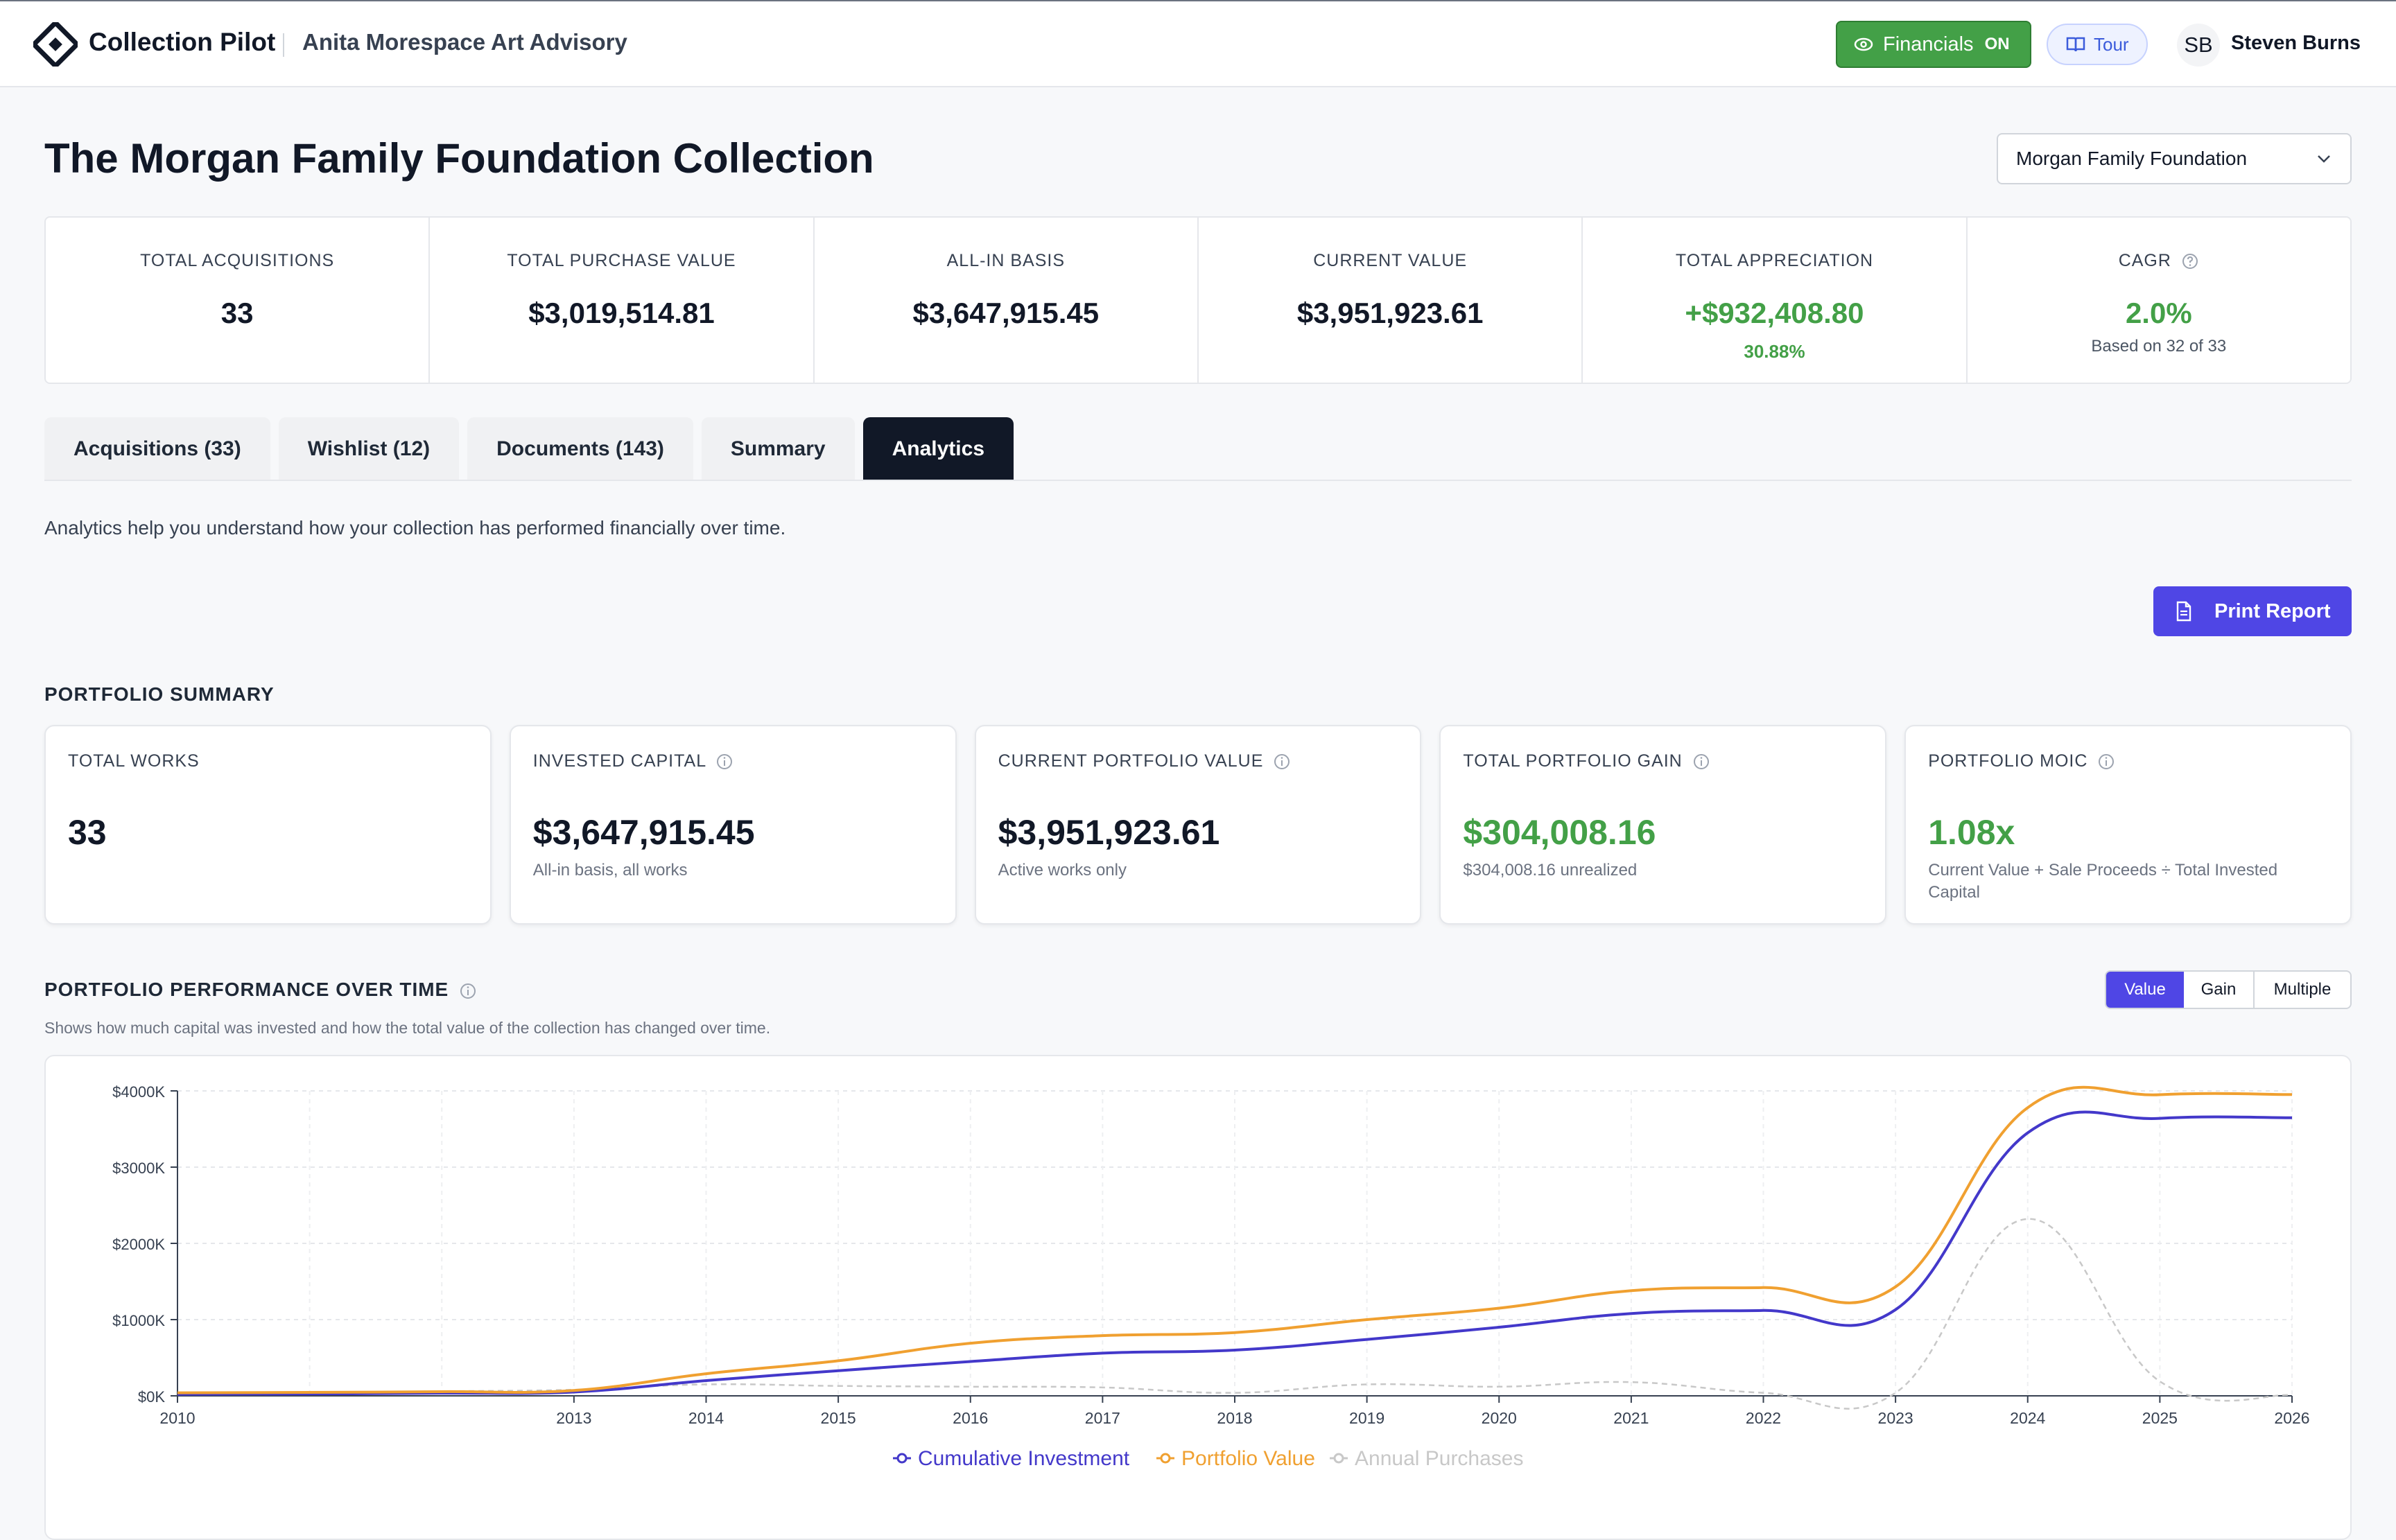  What do you see at coordinates (2159, 346) in the screenshot?
I see `stat-sub: Based on 32 of 33` at bounding box center [2159, 346].